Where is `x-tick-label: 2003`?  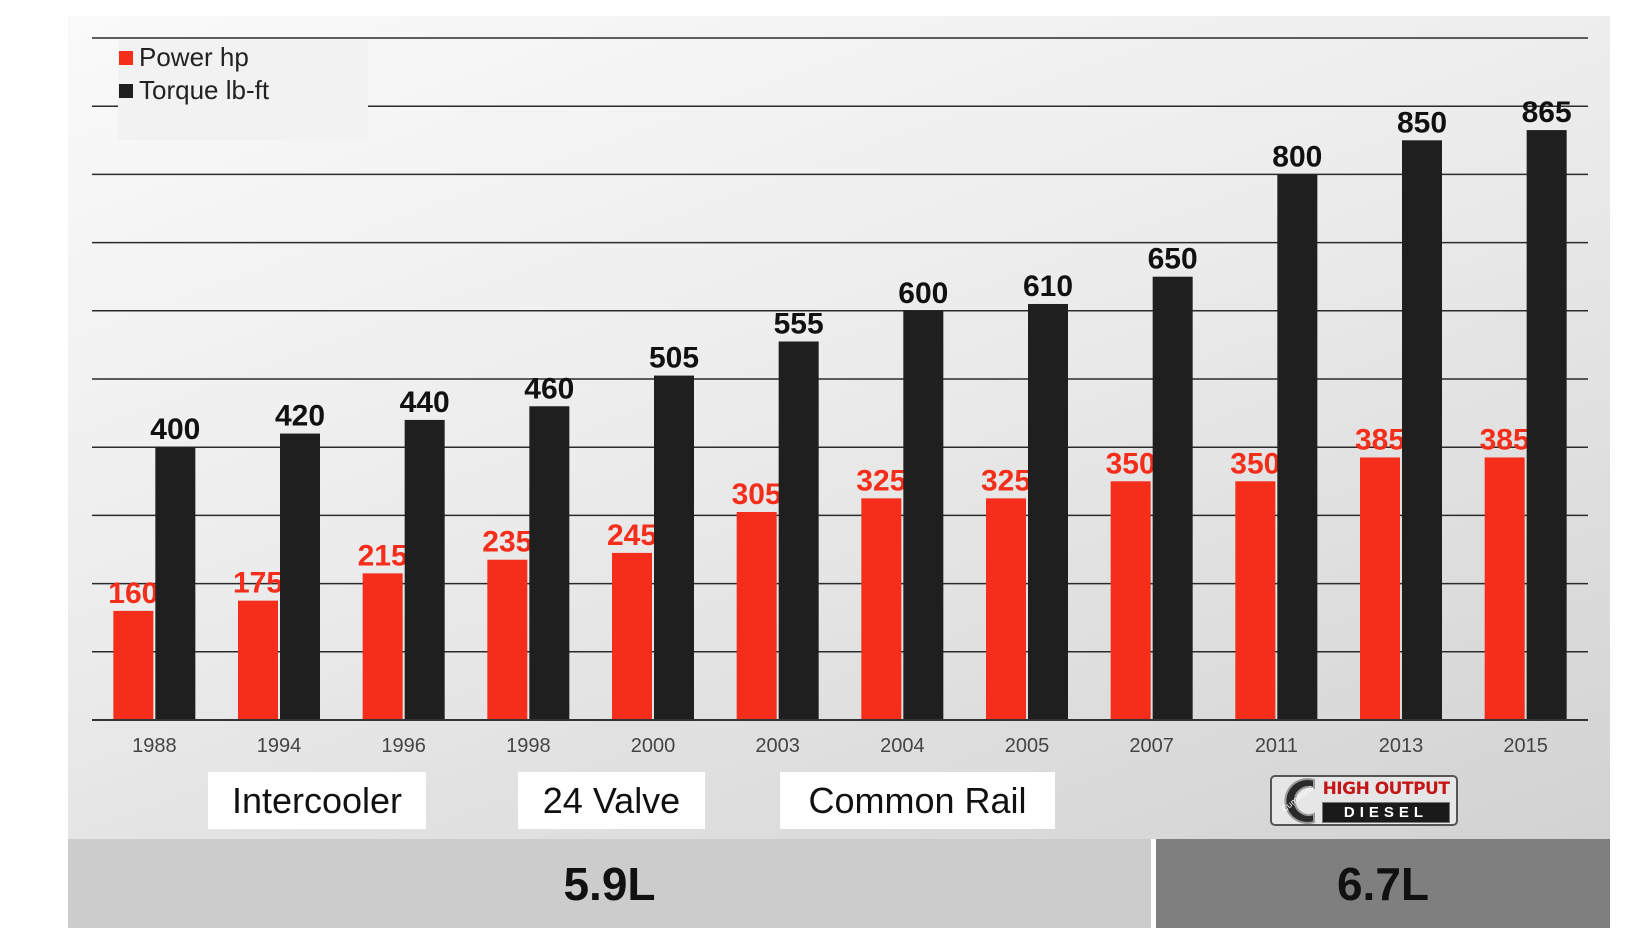
x-tick-label: 2003 is located at coordinates (777, 746).